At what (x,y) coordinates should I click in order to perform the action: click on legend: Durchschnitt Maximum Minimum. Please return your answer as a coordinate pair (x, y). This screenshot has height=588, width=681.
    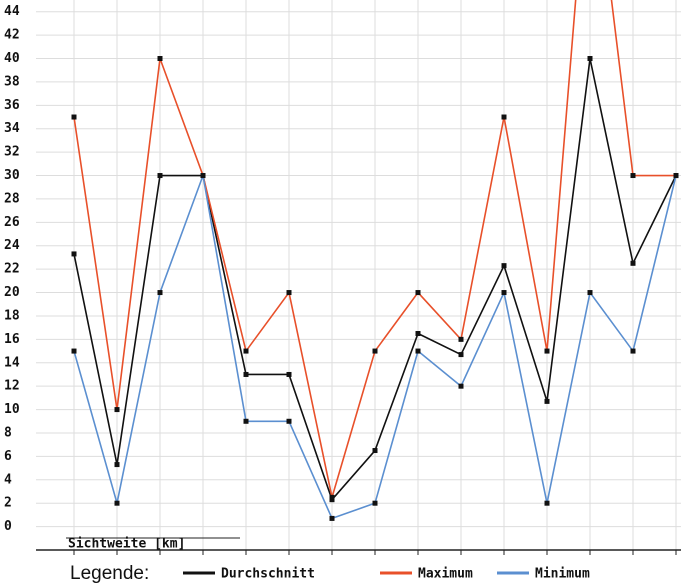
    Looking at the image, I should click on (386, 574).